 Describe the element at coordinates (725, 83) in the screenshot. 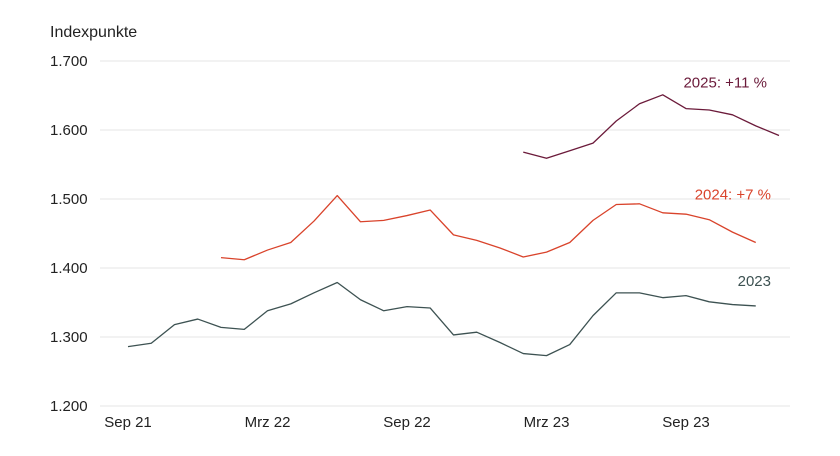

I see `series-label-2025: 2025: +11 %` at that location.